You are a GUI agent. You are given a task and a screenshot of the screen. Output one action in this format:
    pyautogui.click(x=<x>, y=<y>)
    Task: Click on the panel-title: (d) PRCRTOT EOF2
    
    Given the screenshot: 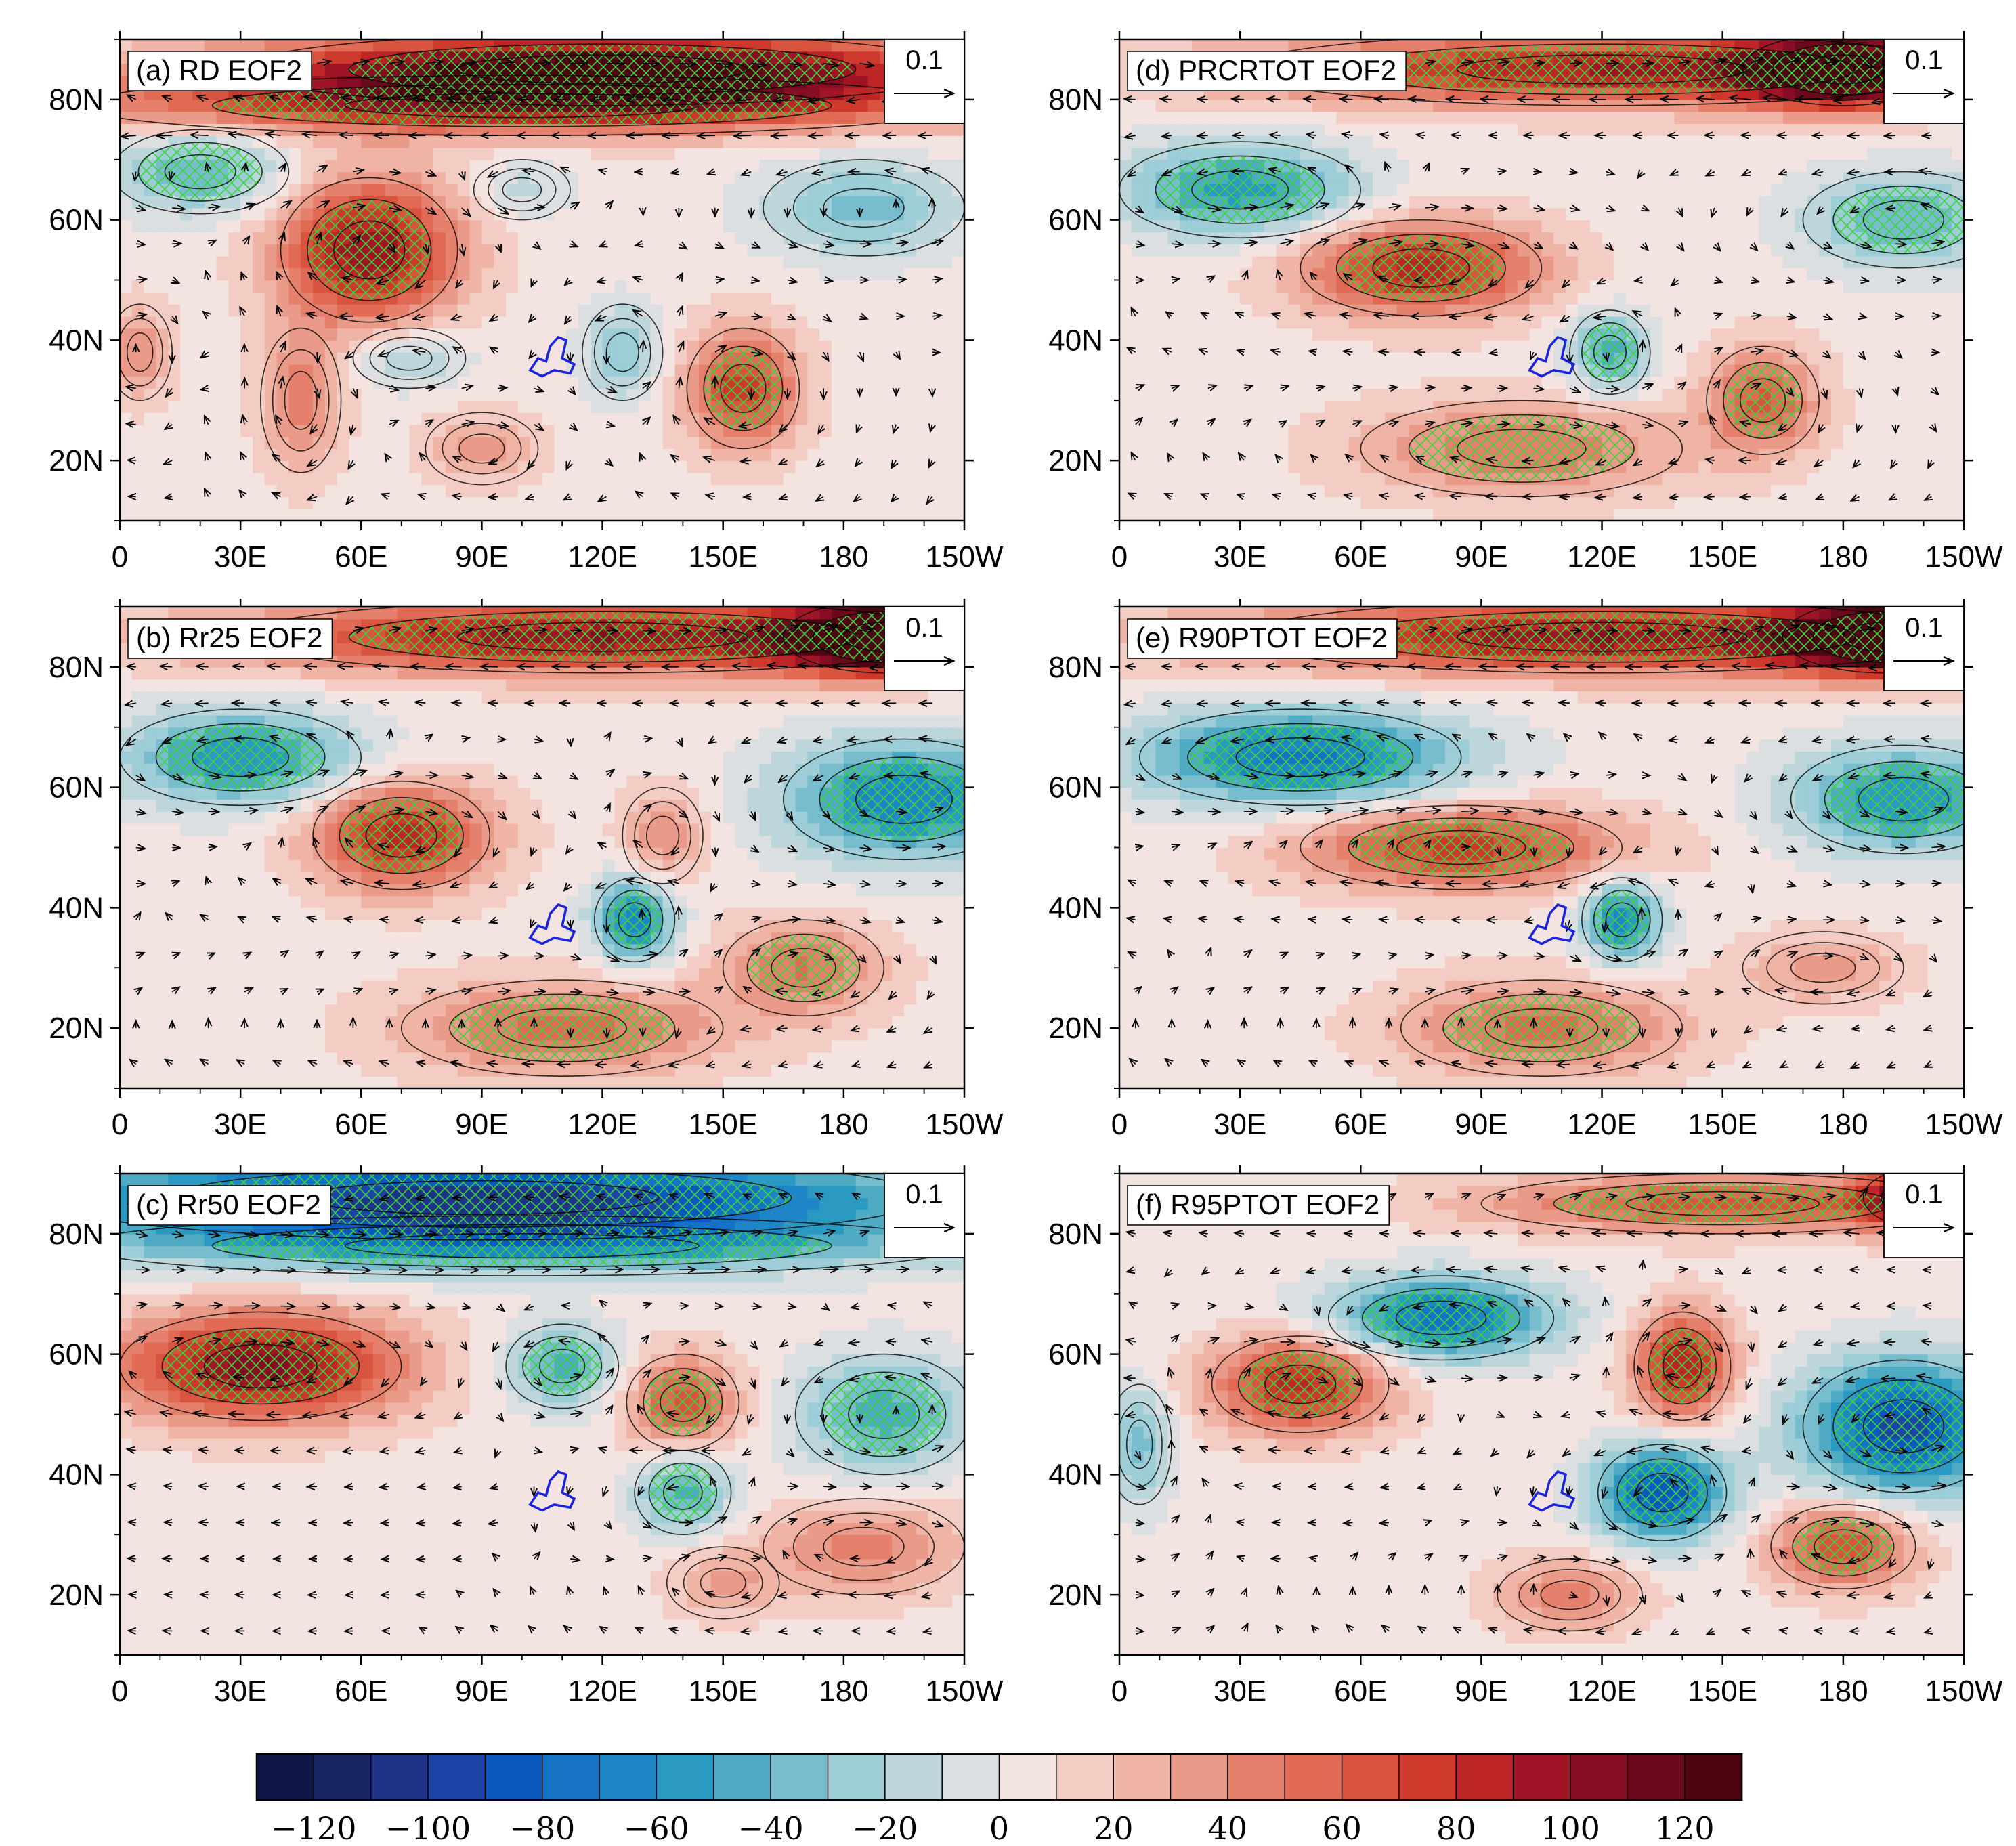 What is the action you would take?
    pyautogui.click(x=1267, y=71)
    